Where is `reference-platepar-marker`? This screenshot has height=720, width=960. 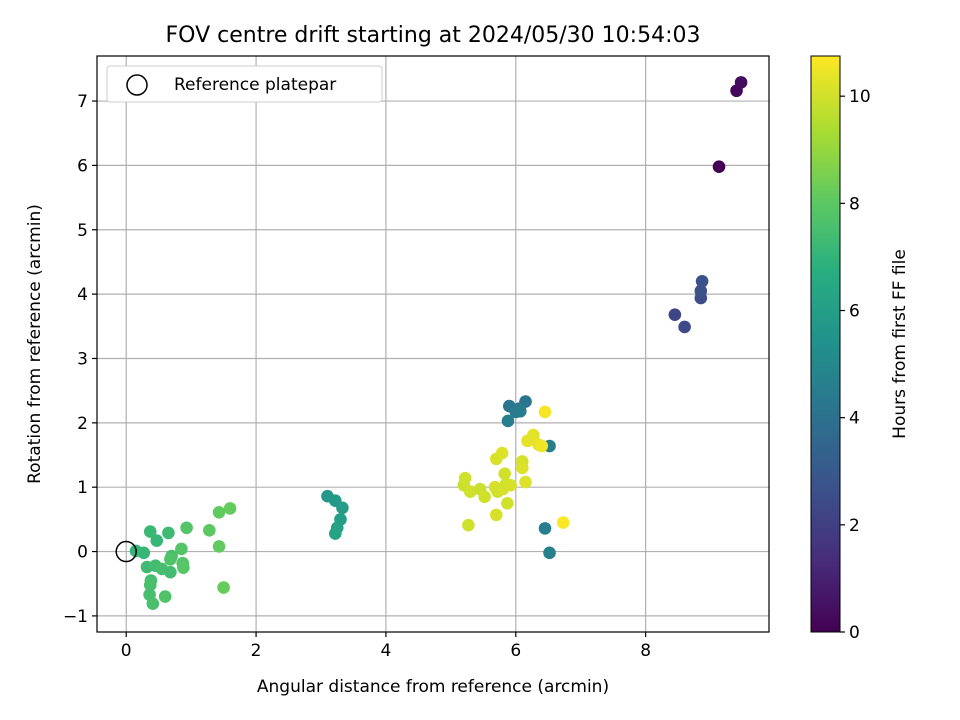
reference-platepar-marker is located at coordinates (126, 551).